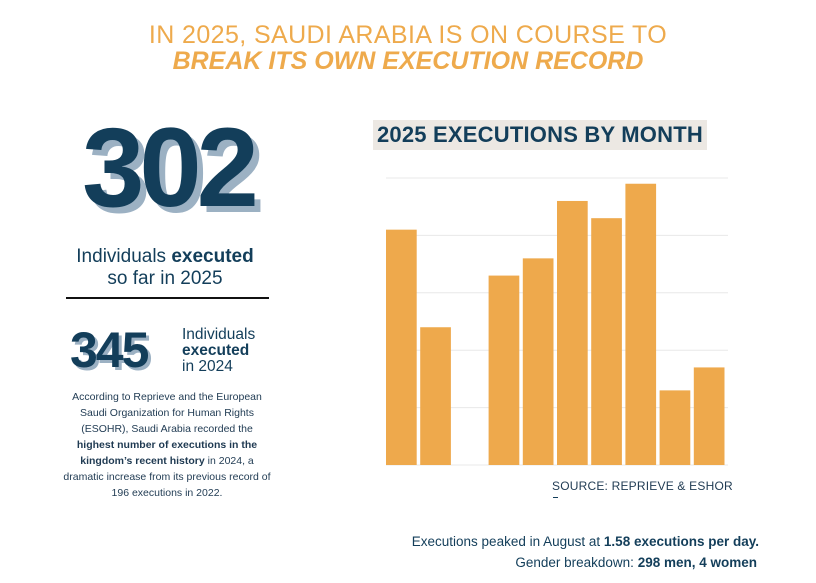 This screenshot has height=583, width=816. I want to click on bar-aug, so click(641, 324).